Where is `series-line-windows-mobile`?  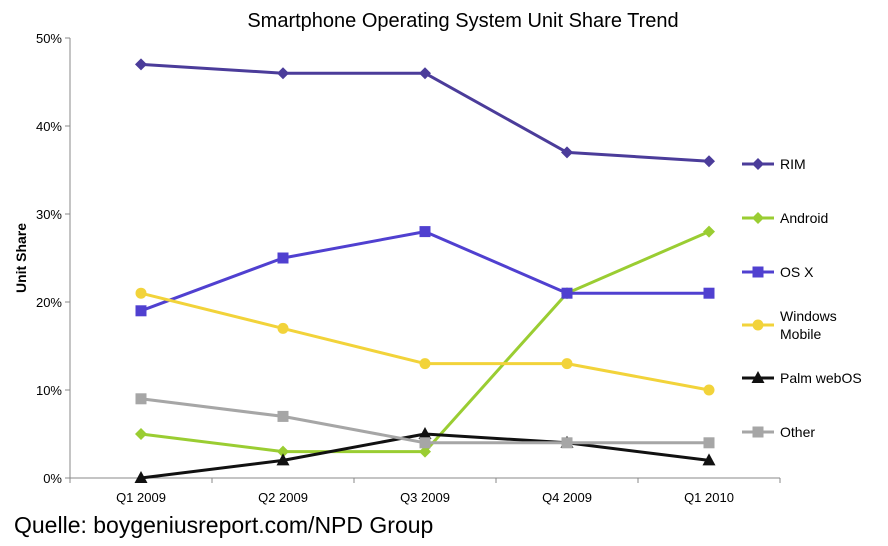 series-line-windows-mobile is located at coordinates (425, 341).